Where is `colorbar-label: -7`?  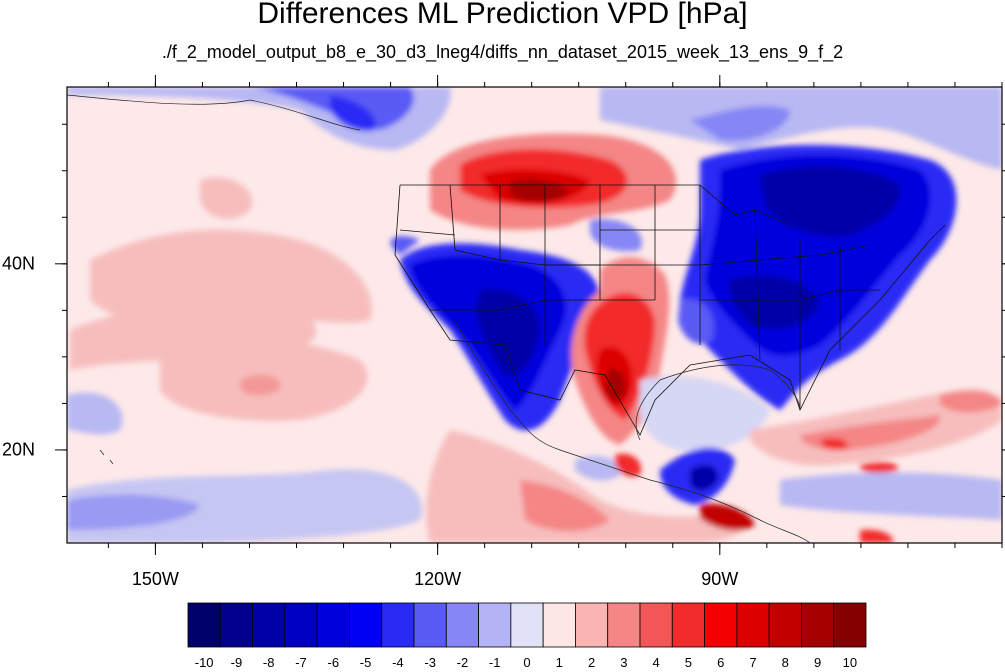
colorbar-label: -7 is located at coordinates (301, 662).